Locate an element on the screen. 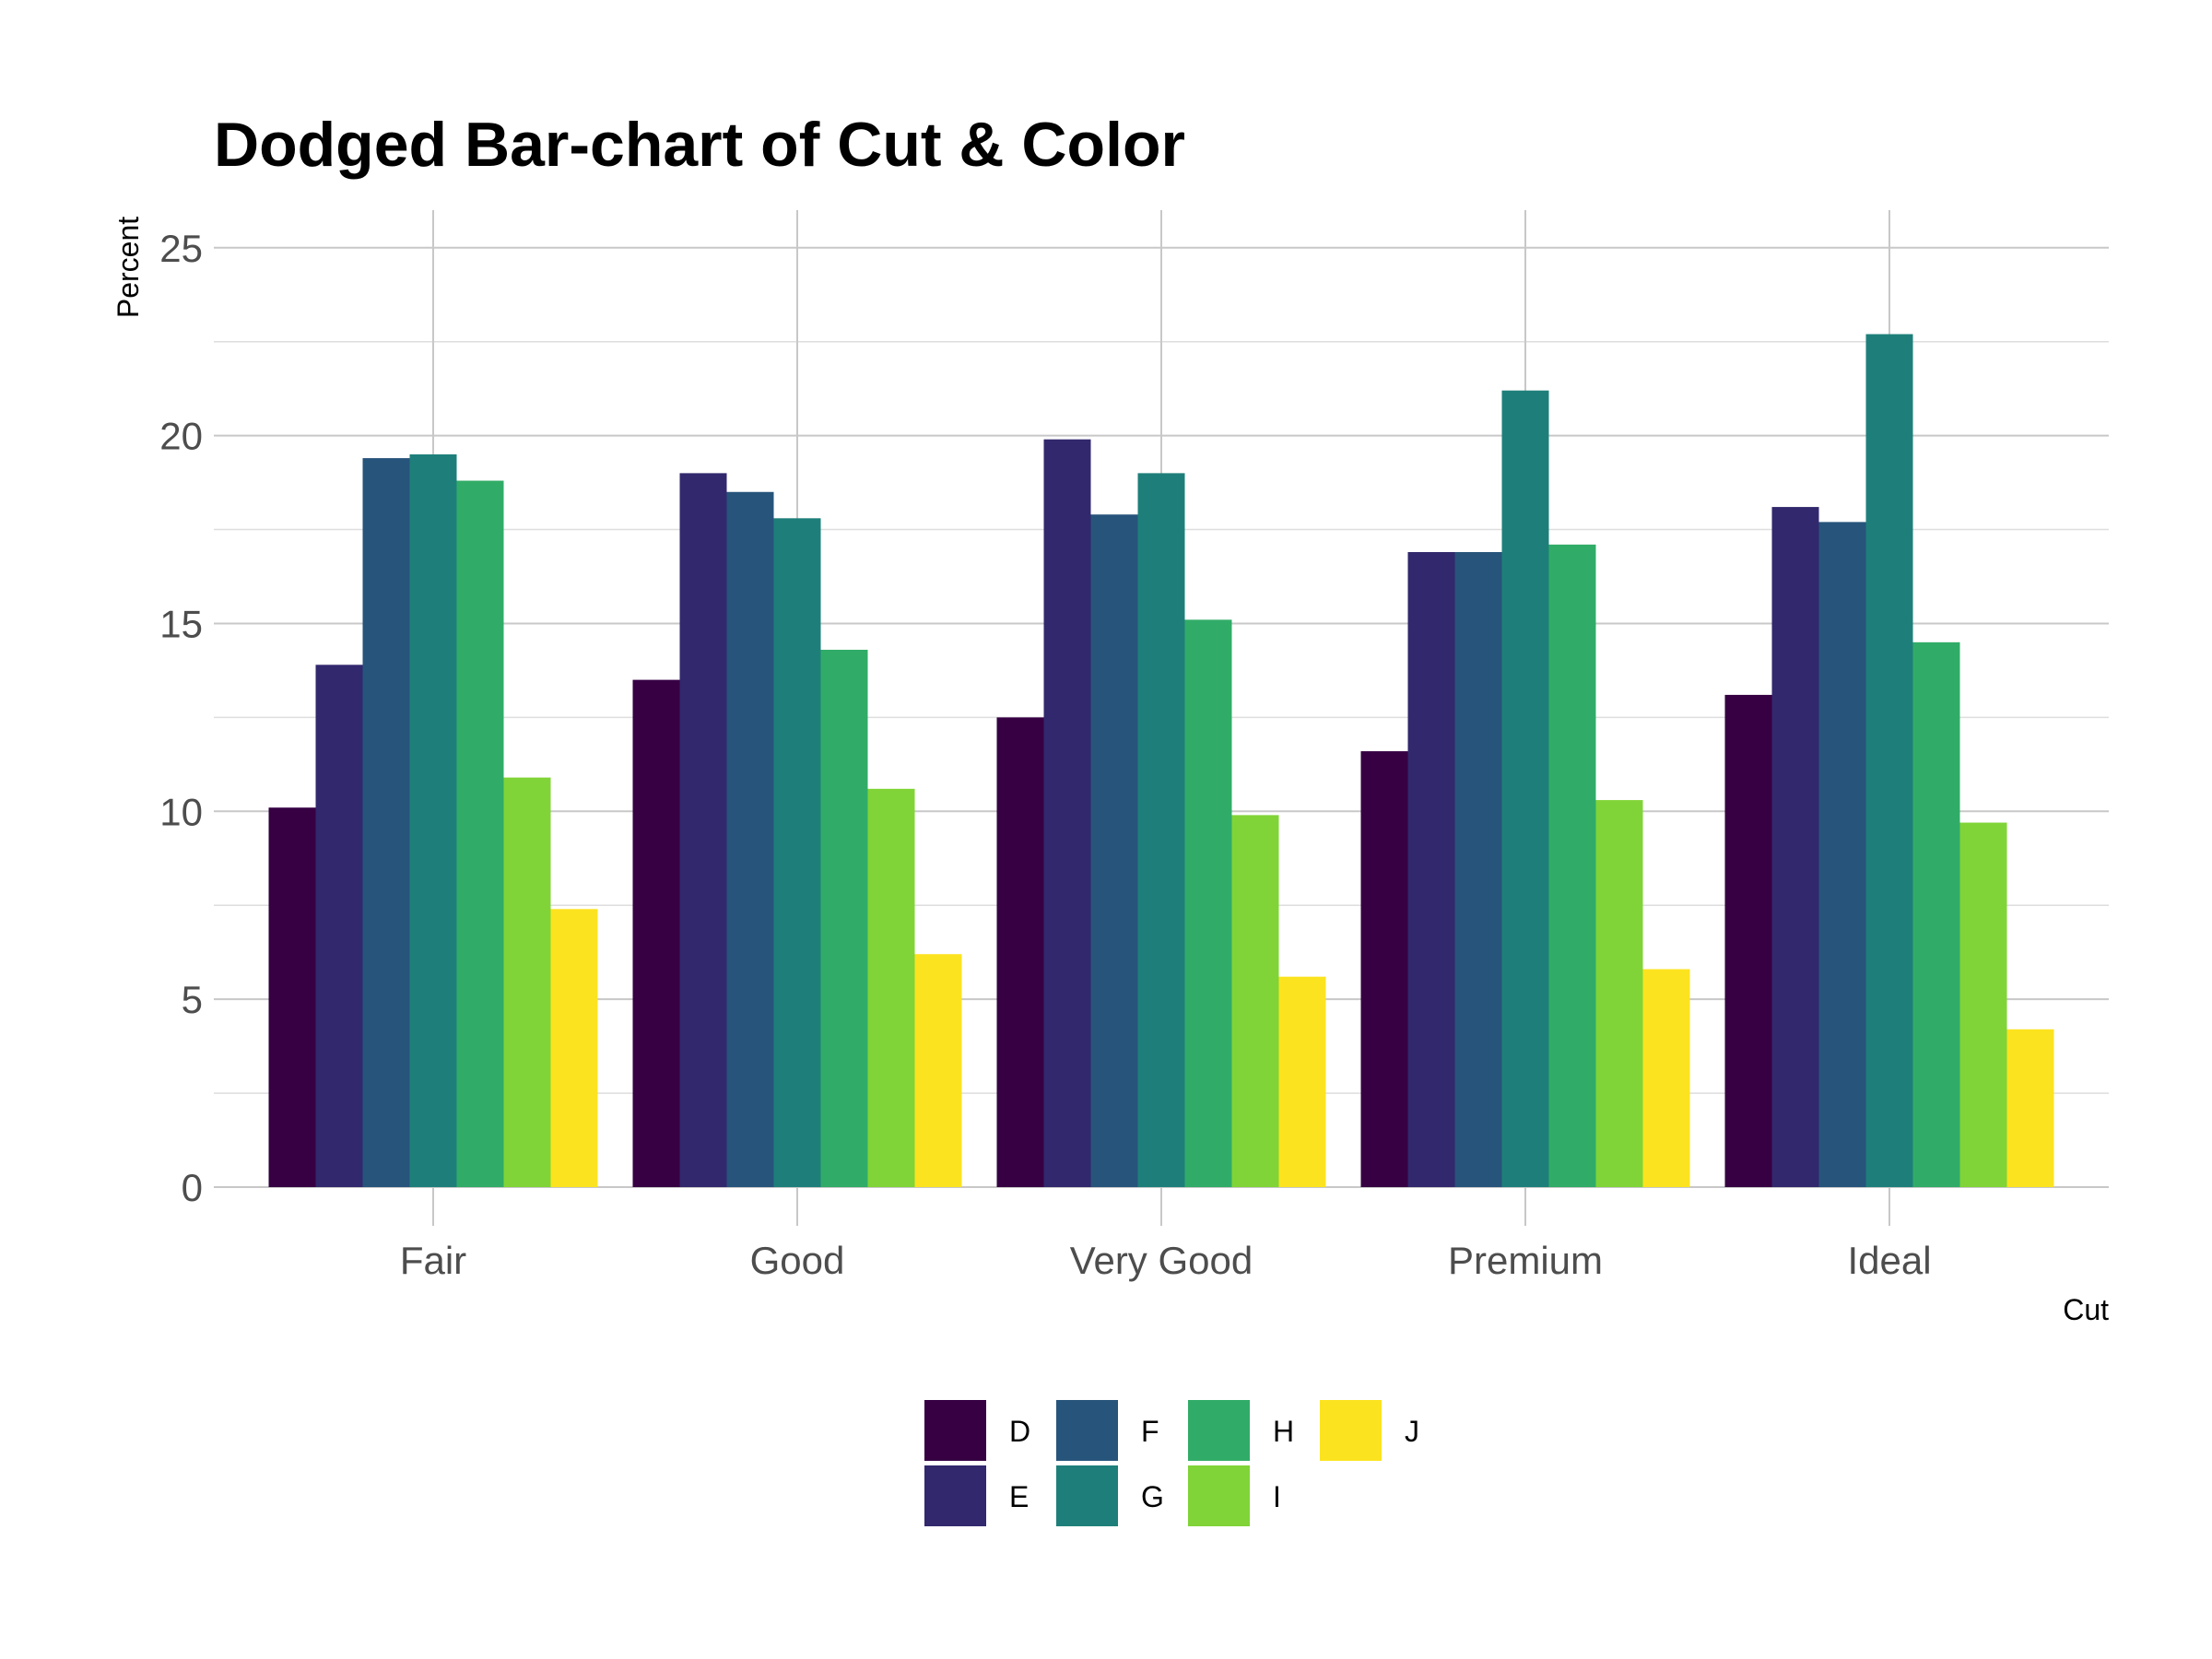 This screenshot has height=1659, width=2212. y-axis-label: Percent is located at coordinates (128, 267).